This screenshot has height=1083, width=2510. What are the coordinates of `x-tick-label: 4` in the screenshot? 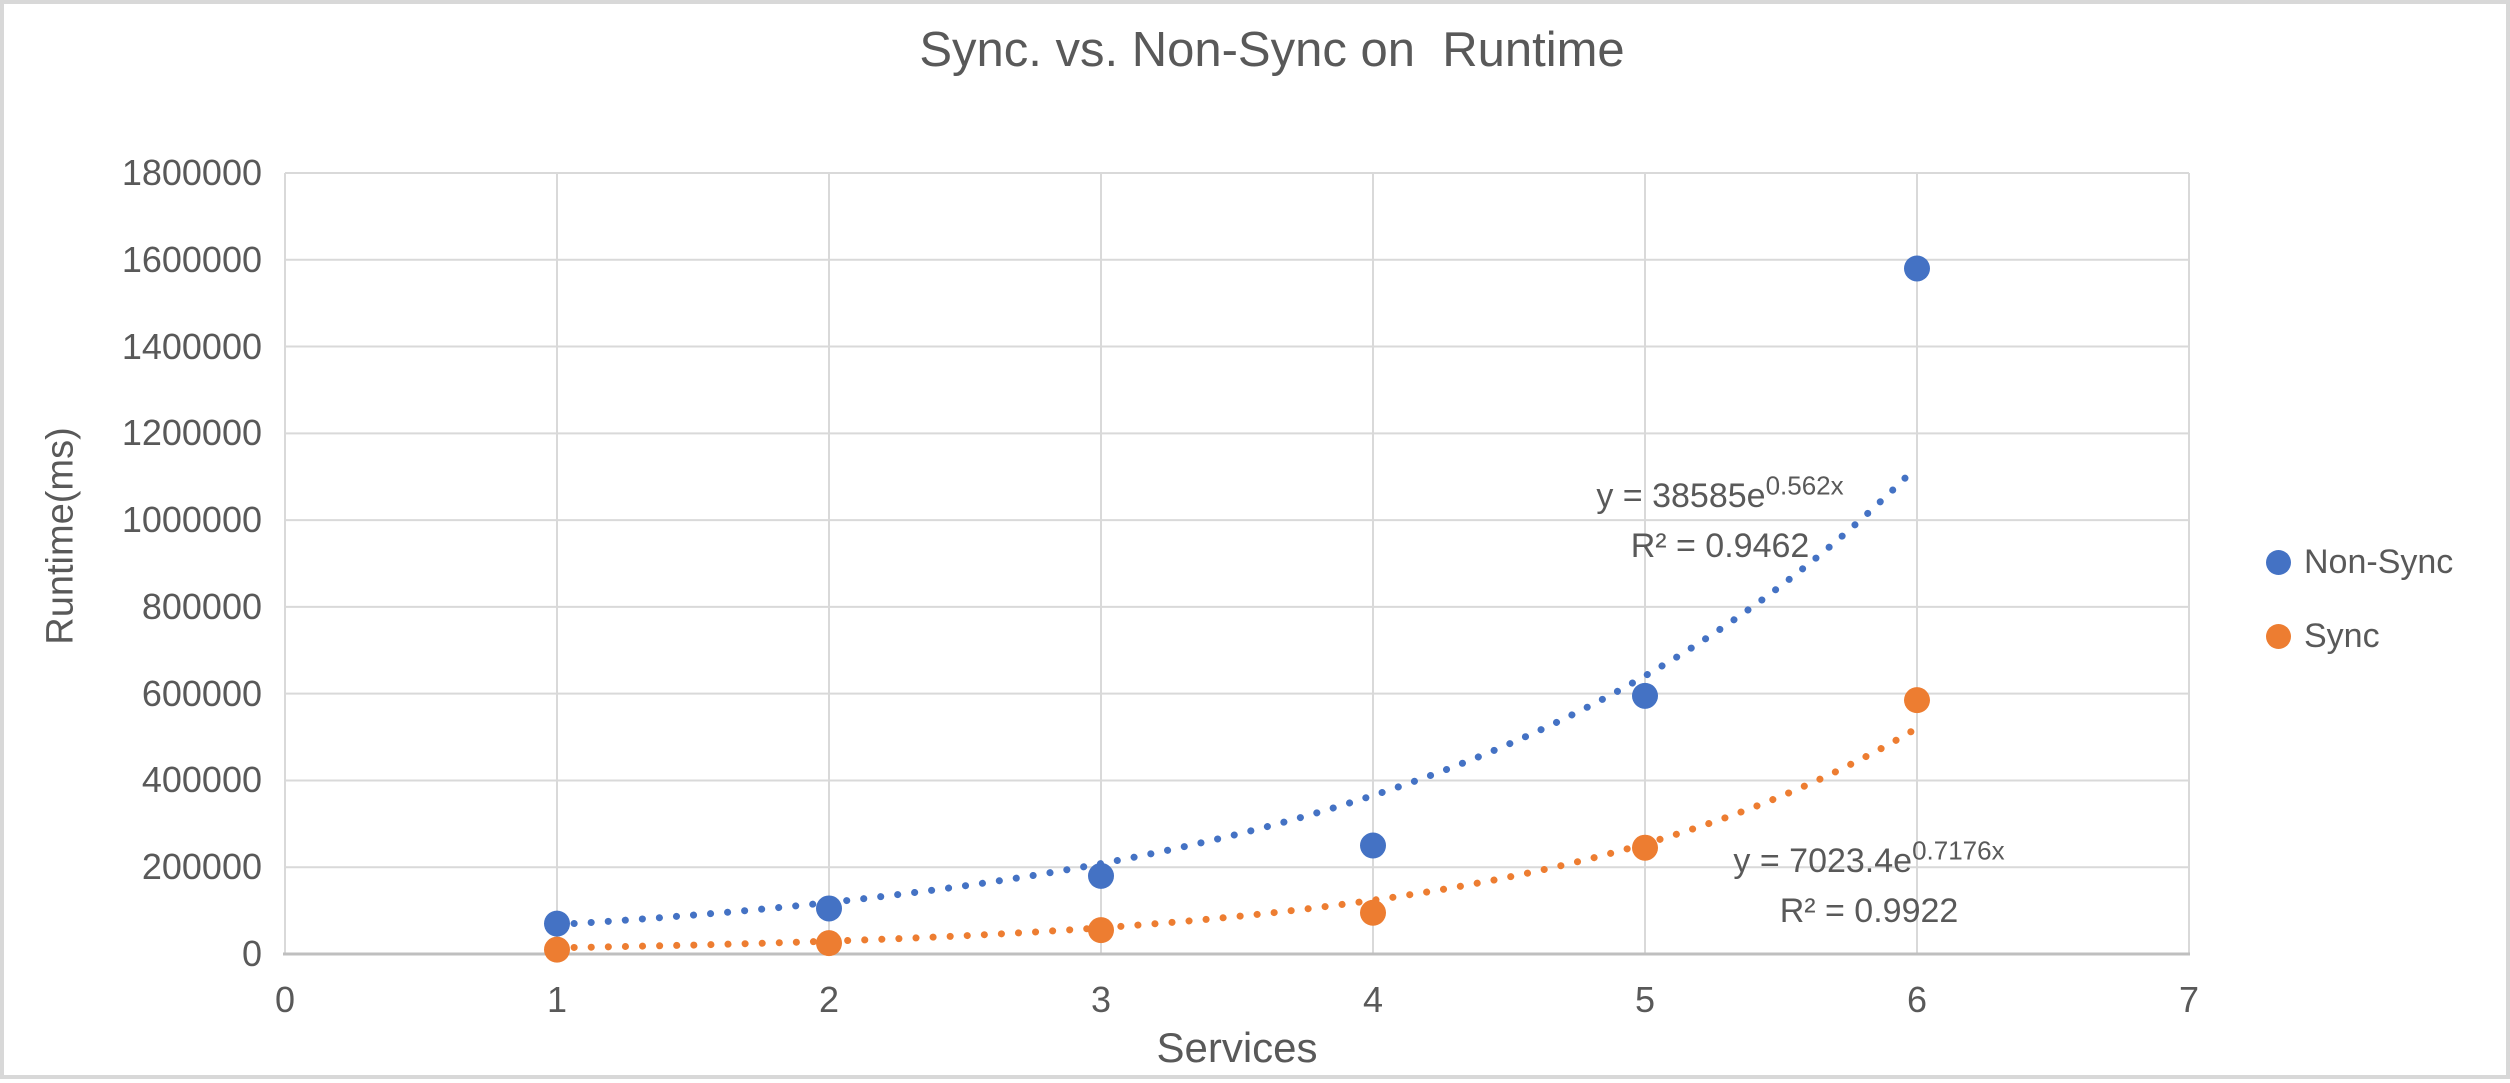 It's located at (1373, 999).